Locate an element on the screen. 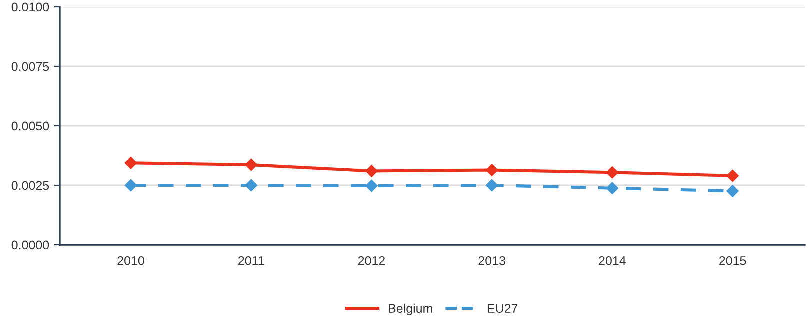 This screenshot has width=811, height=324. x-tick-label: 2013 is located at coordinates (492, 261).